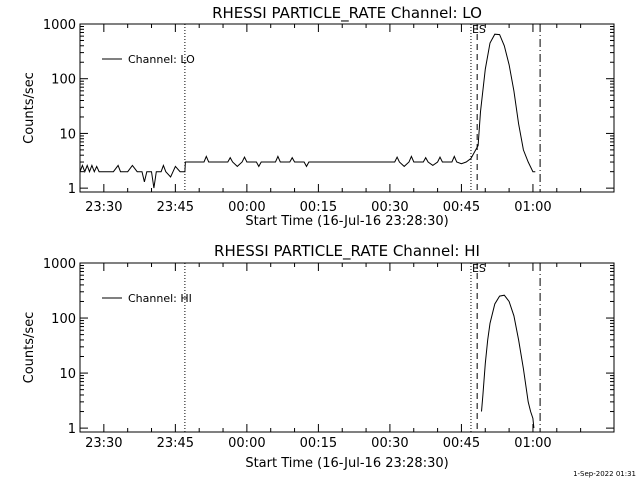 This screenshot has width=640, height=480. I want to click on series-line, so click(508, 361).